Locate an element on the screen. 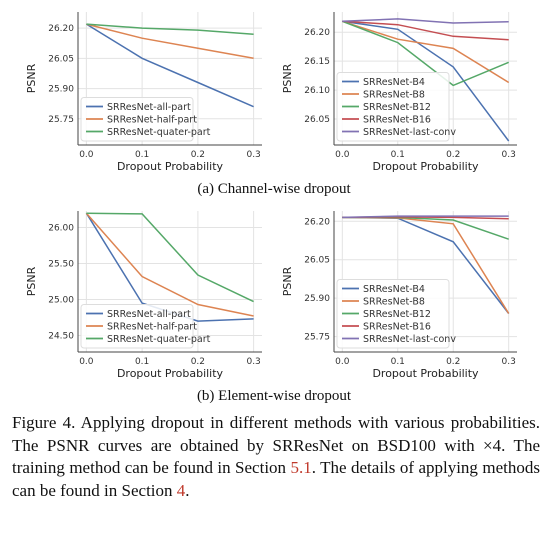 Image resolution: width=548 pixels, height=538 pixels. chart-a-left-ytick-label: 25.90 is located at coordinates (61, 90).